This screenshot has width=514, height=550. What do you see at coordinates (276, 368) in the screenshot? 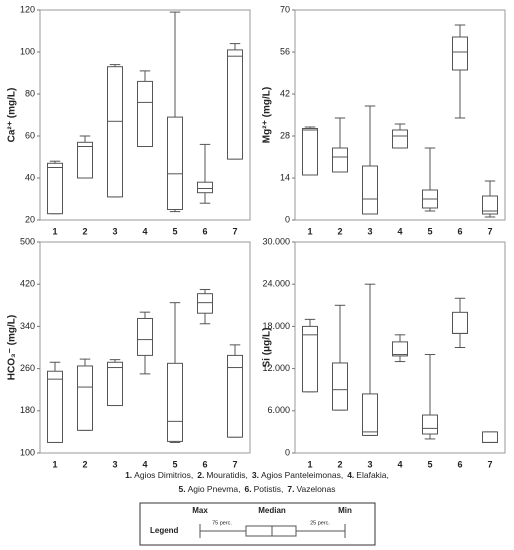
I see `y-tick-label: 12.000` at bounding box center [276, 368].